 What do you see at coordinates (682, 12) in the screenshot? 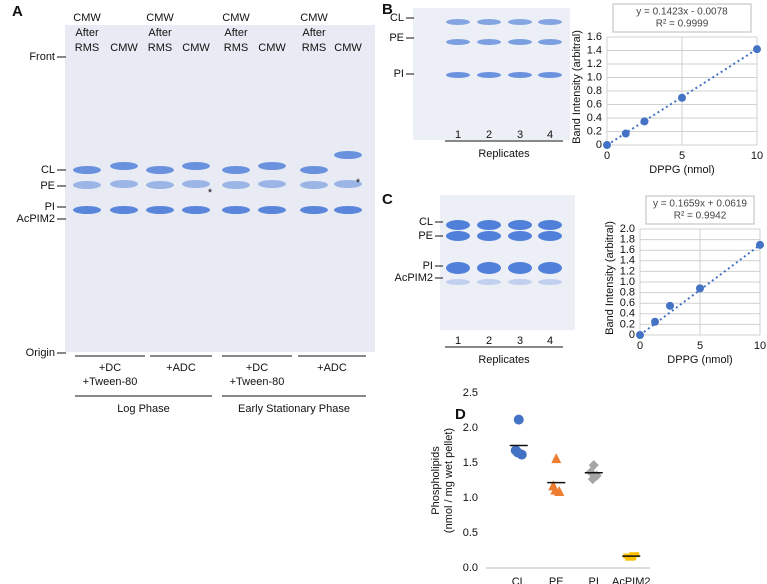
I see `annotation: y = 0.1423x - 0.0078` at bounding box center [682, 12].